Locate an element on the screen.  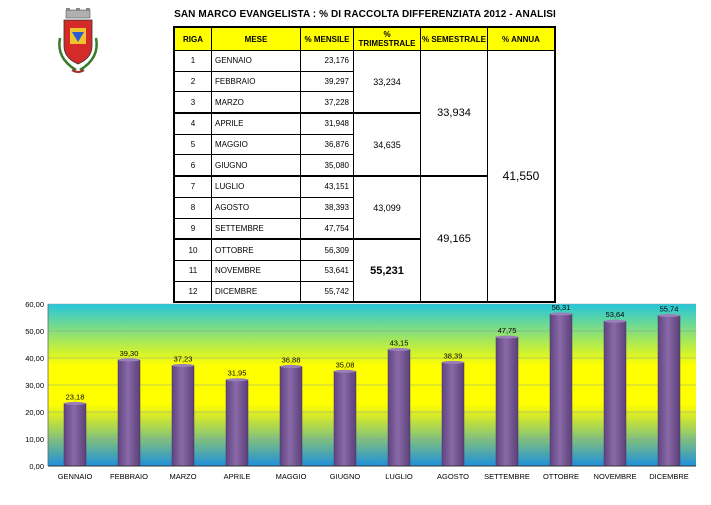
cell-mensile: 43,151 is located at coordinates (327, 186).